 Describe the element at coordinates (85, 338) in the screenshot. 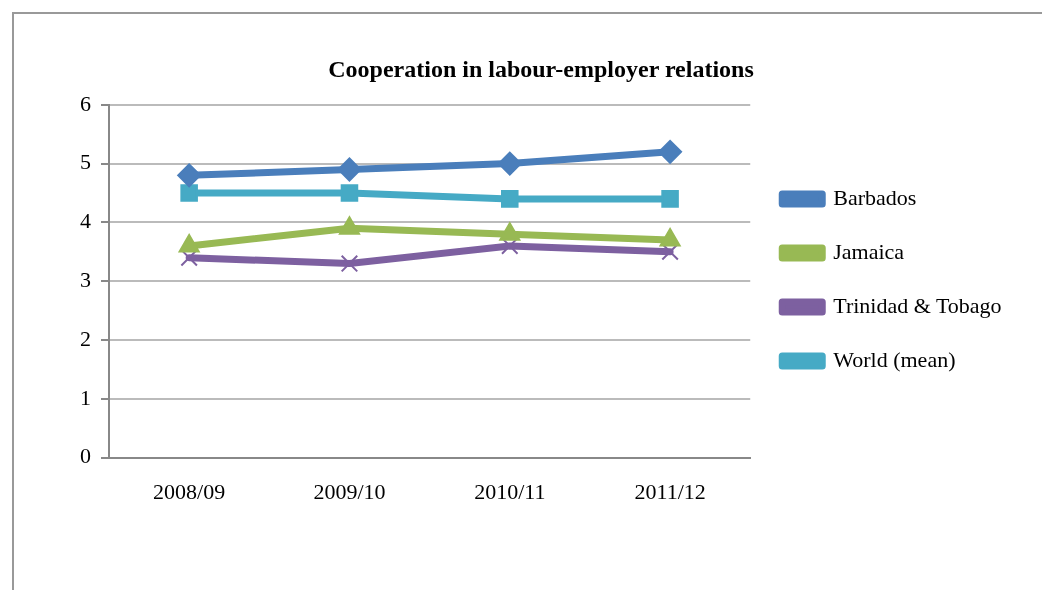

I see `y-tick-label: 2` at that location.